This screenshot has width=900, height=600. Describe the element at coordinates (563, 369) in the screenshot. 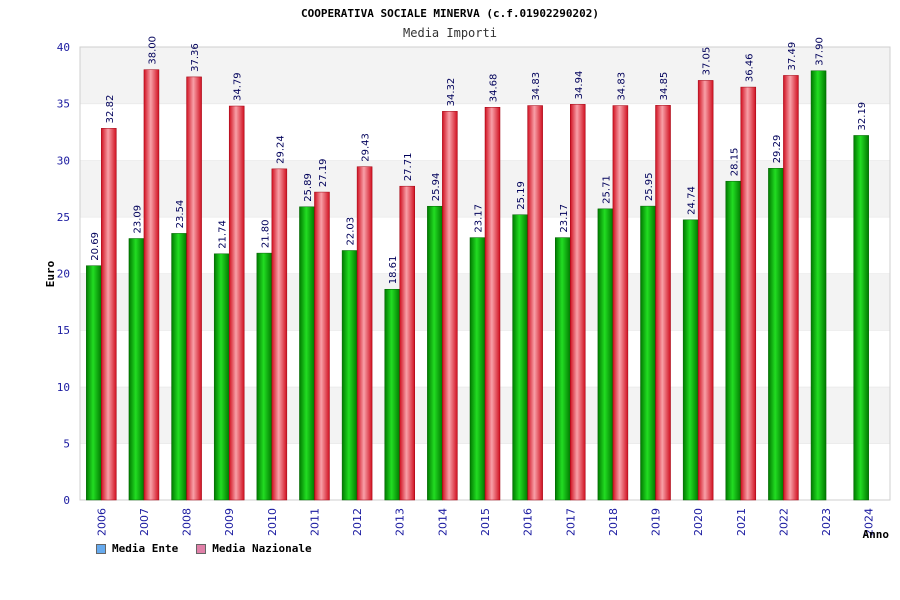

I see `bar-media-ente-2017` at that location.